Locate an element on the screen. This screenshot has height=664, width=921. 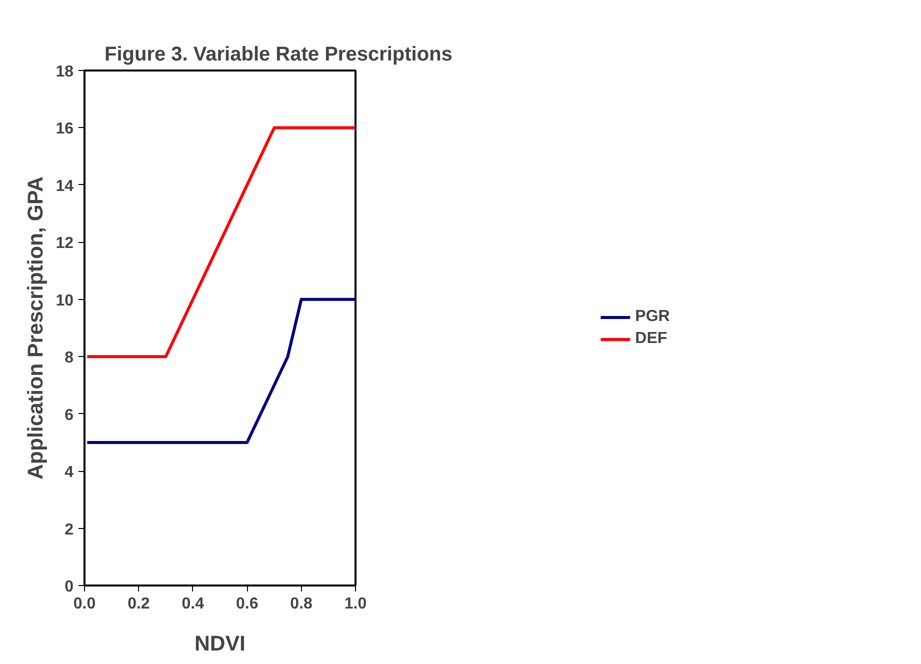
legend-label: PGR is located at coordinates (652, 317).